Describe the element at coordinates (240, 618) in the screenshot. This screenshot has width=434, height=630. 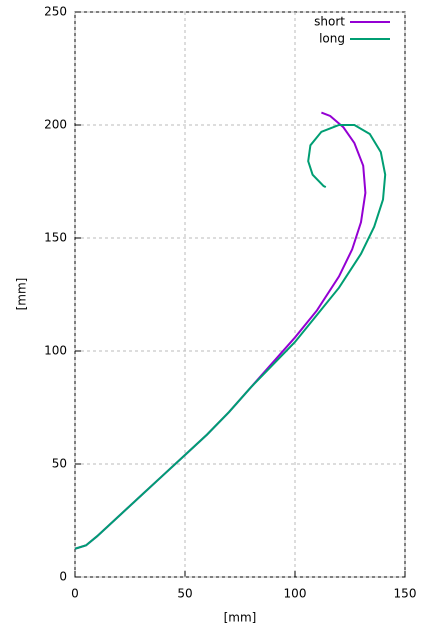
I see `x-axis-label: [mm]` at that location.